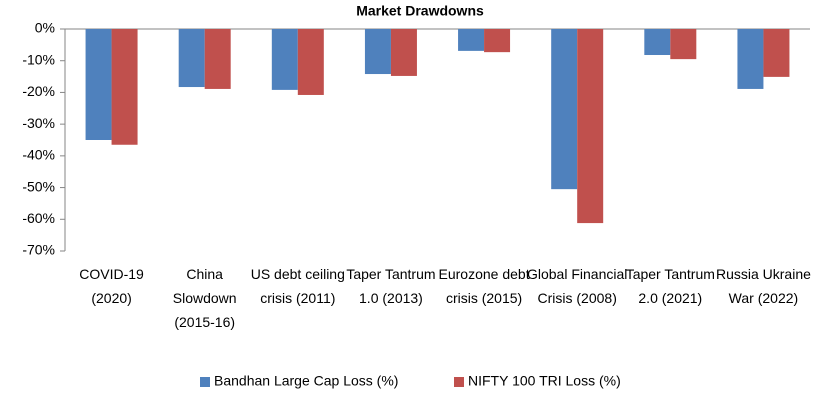 This screenshot has width=818, height=398. What do you see at coordinates (544, 381) in the screenshot?
I see `legend-label: NIFTY 100 TRI Loss (%)` at bounding box center [544, 381].